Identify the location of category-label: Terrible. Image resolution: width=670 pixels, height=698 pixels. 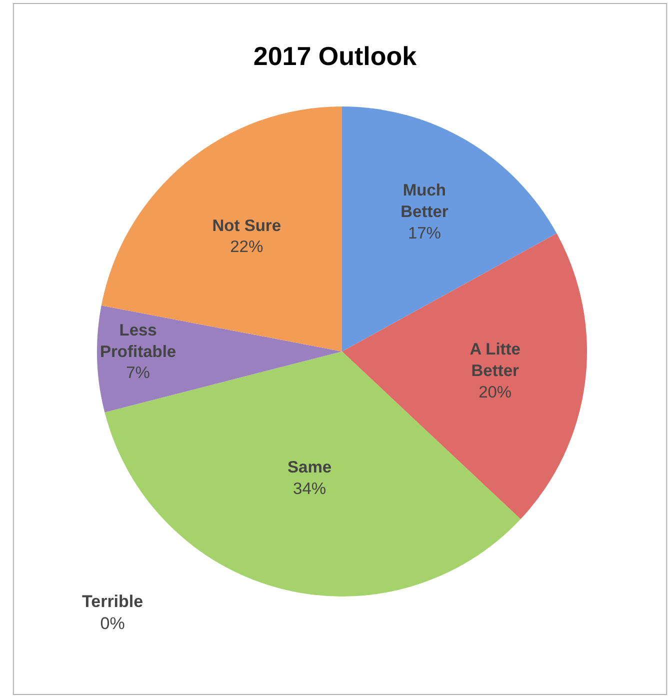
(113, 601).